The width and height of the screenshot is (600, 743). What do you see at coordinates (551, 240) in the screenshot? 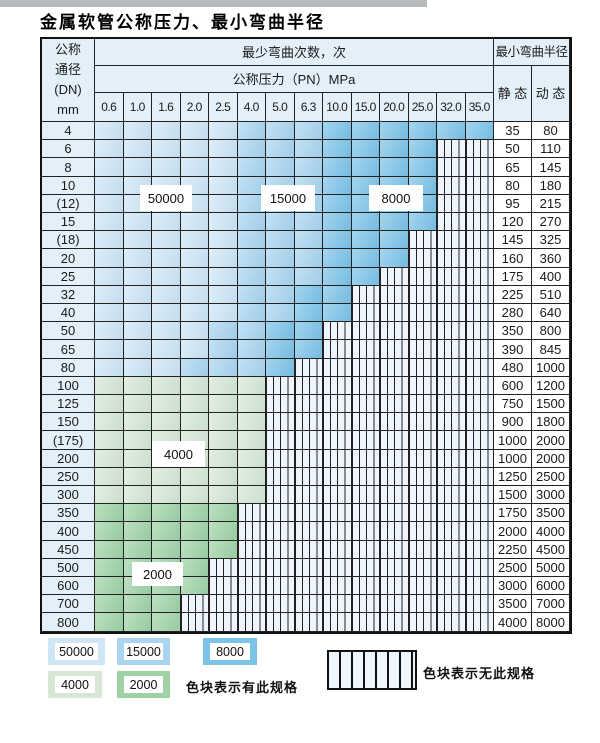
I see `dynamic-radius-cell: 325` at bounding box center [551, 240].